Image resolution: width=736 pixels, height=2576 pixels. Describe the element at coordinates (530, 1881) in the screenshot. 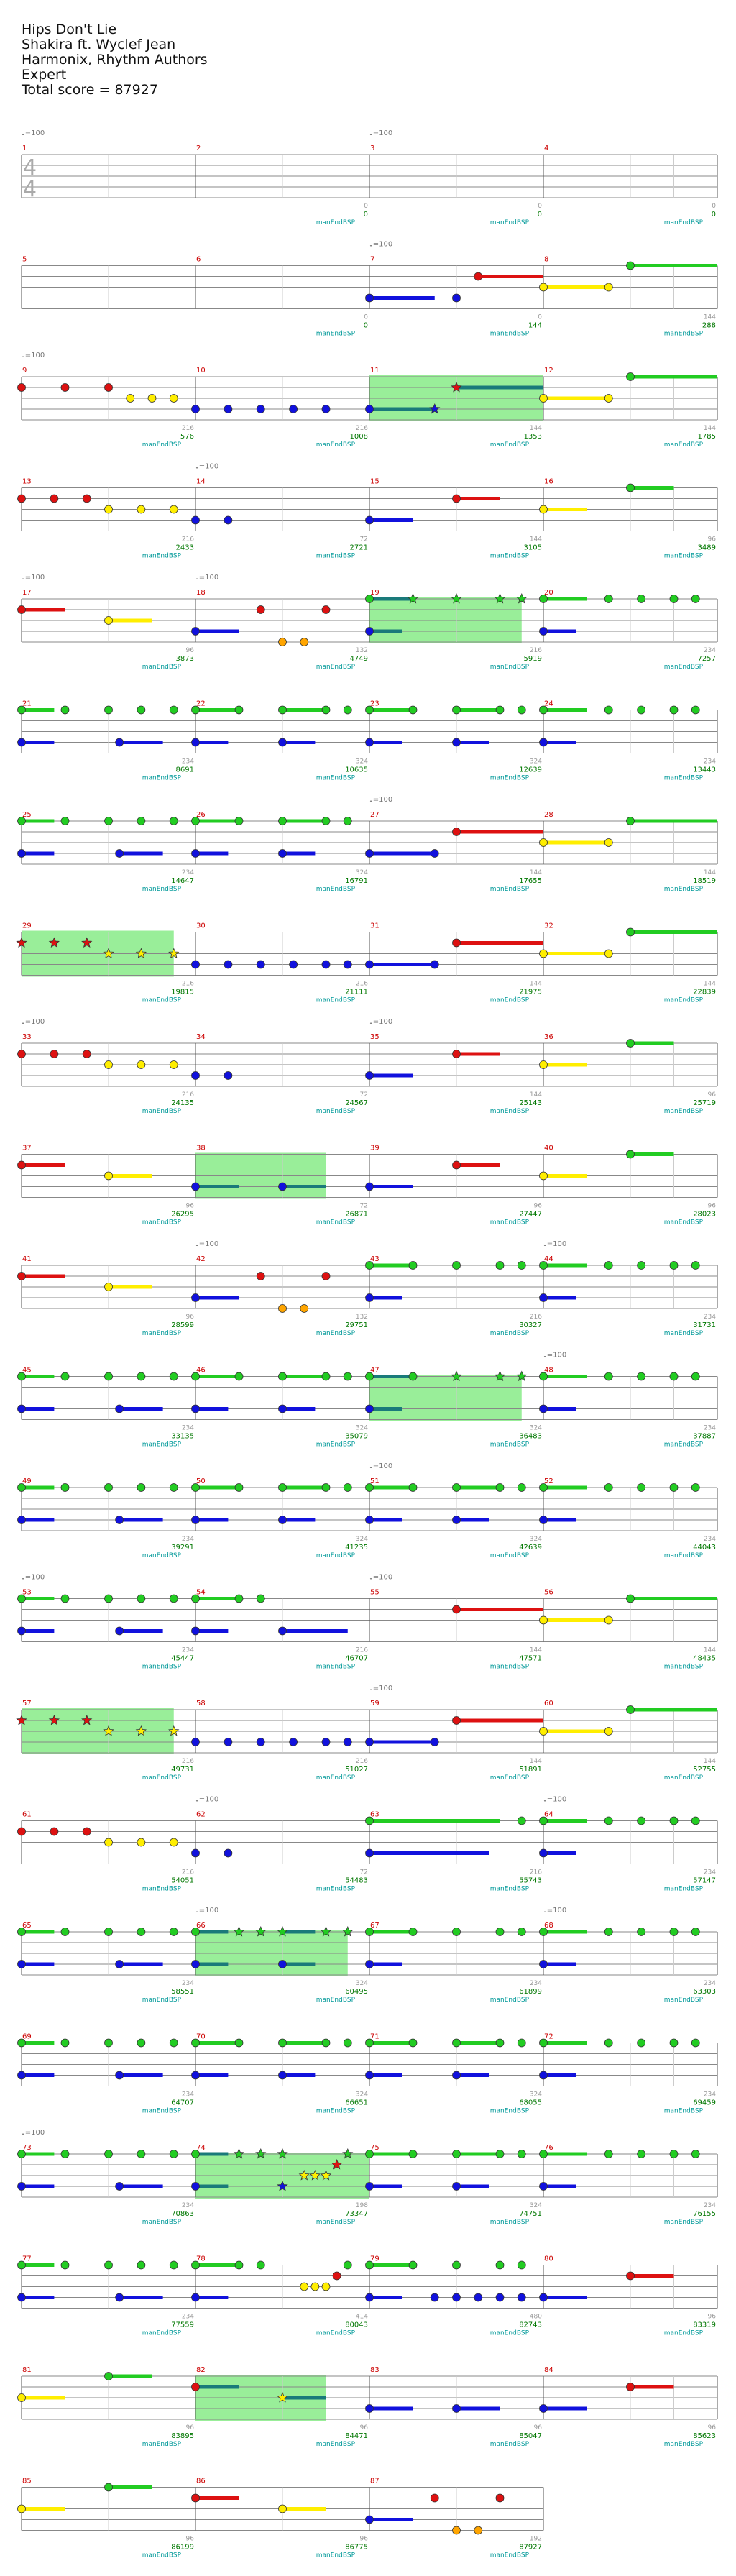

I see `measure-total-score: 55743` at that location.